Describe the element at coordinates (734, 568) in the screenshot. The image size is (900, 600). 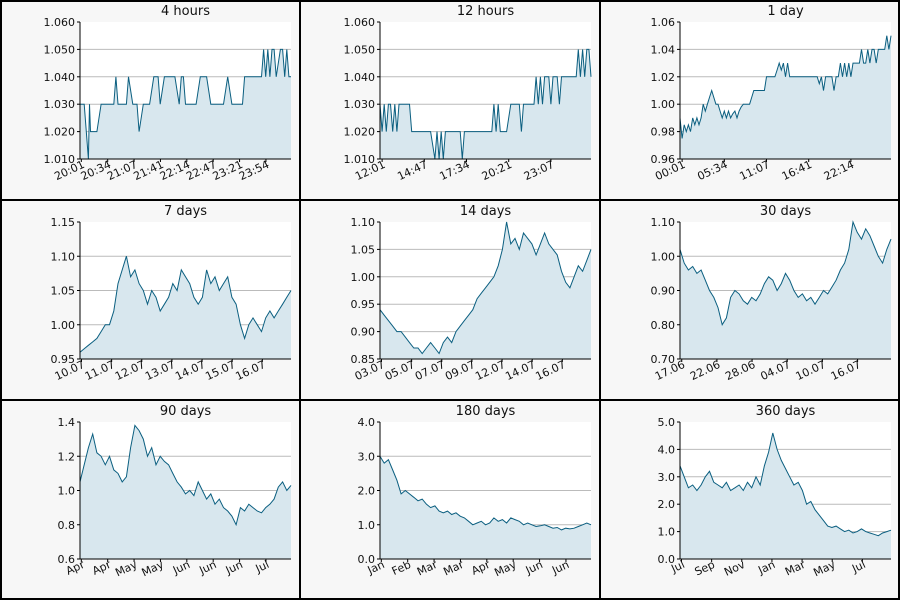
I see `x-tick-label: Nov` at that location.